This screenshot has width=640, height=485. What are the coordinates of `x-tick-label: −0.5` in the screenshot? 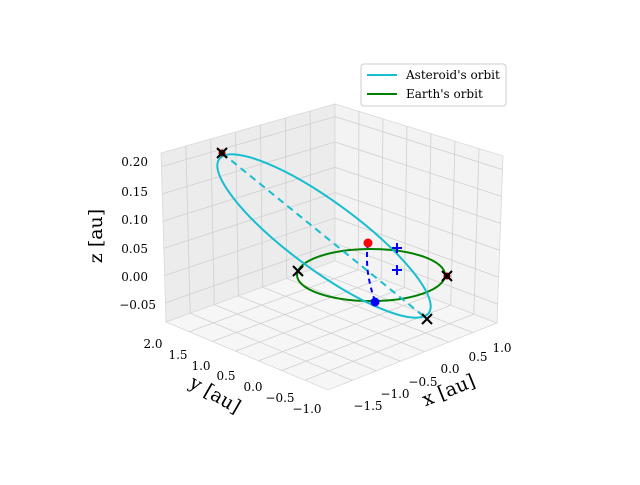 It's located at (422, 382).